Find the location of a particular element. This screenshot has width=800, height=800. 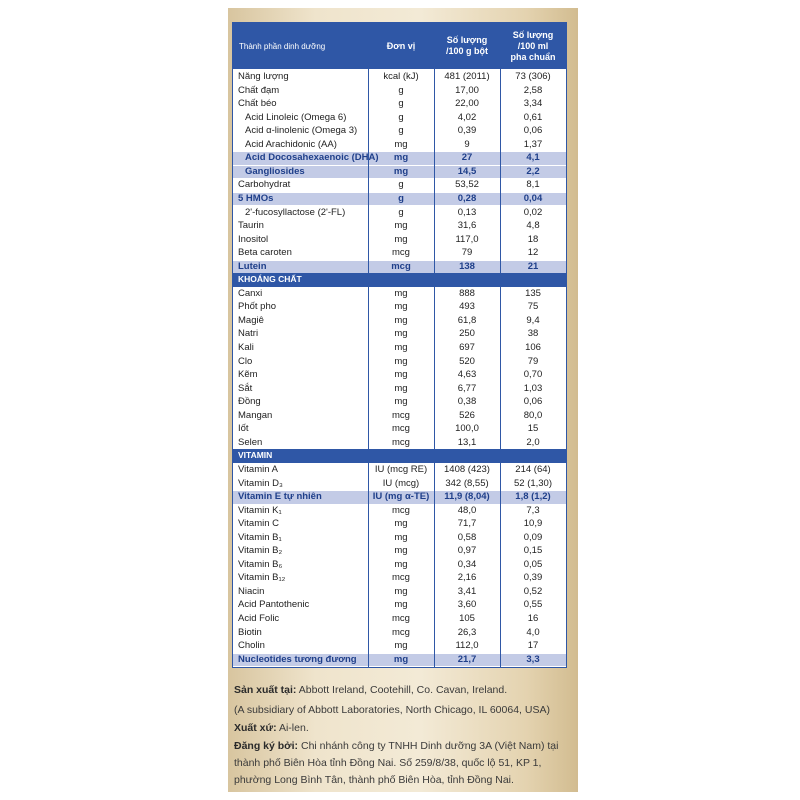

nutrient-name: Kẽm is located at coordinates (248, 375).